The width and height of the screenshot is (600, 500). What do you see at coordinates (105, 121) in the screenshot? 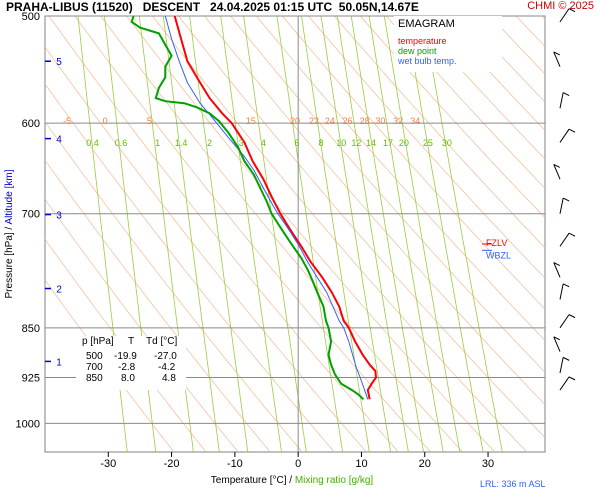
I see `dry-adiabat-label: 0` at bounding box center [105, 121].